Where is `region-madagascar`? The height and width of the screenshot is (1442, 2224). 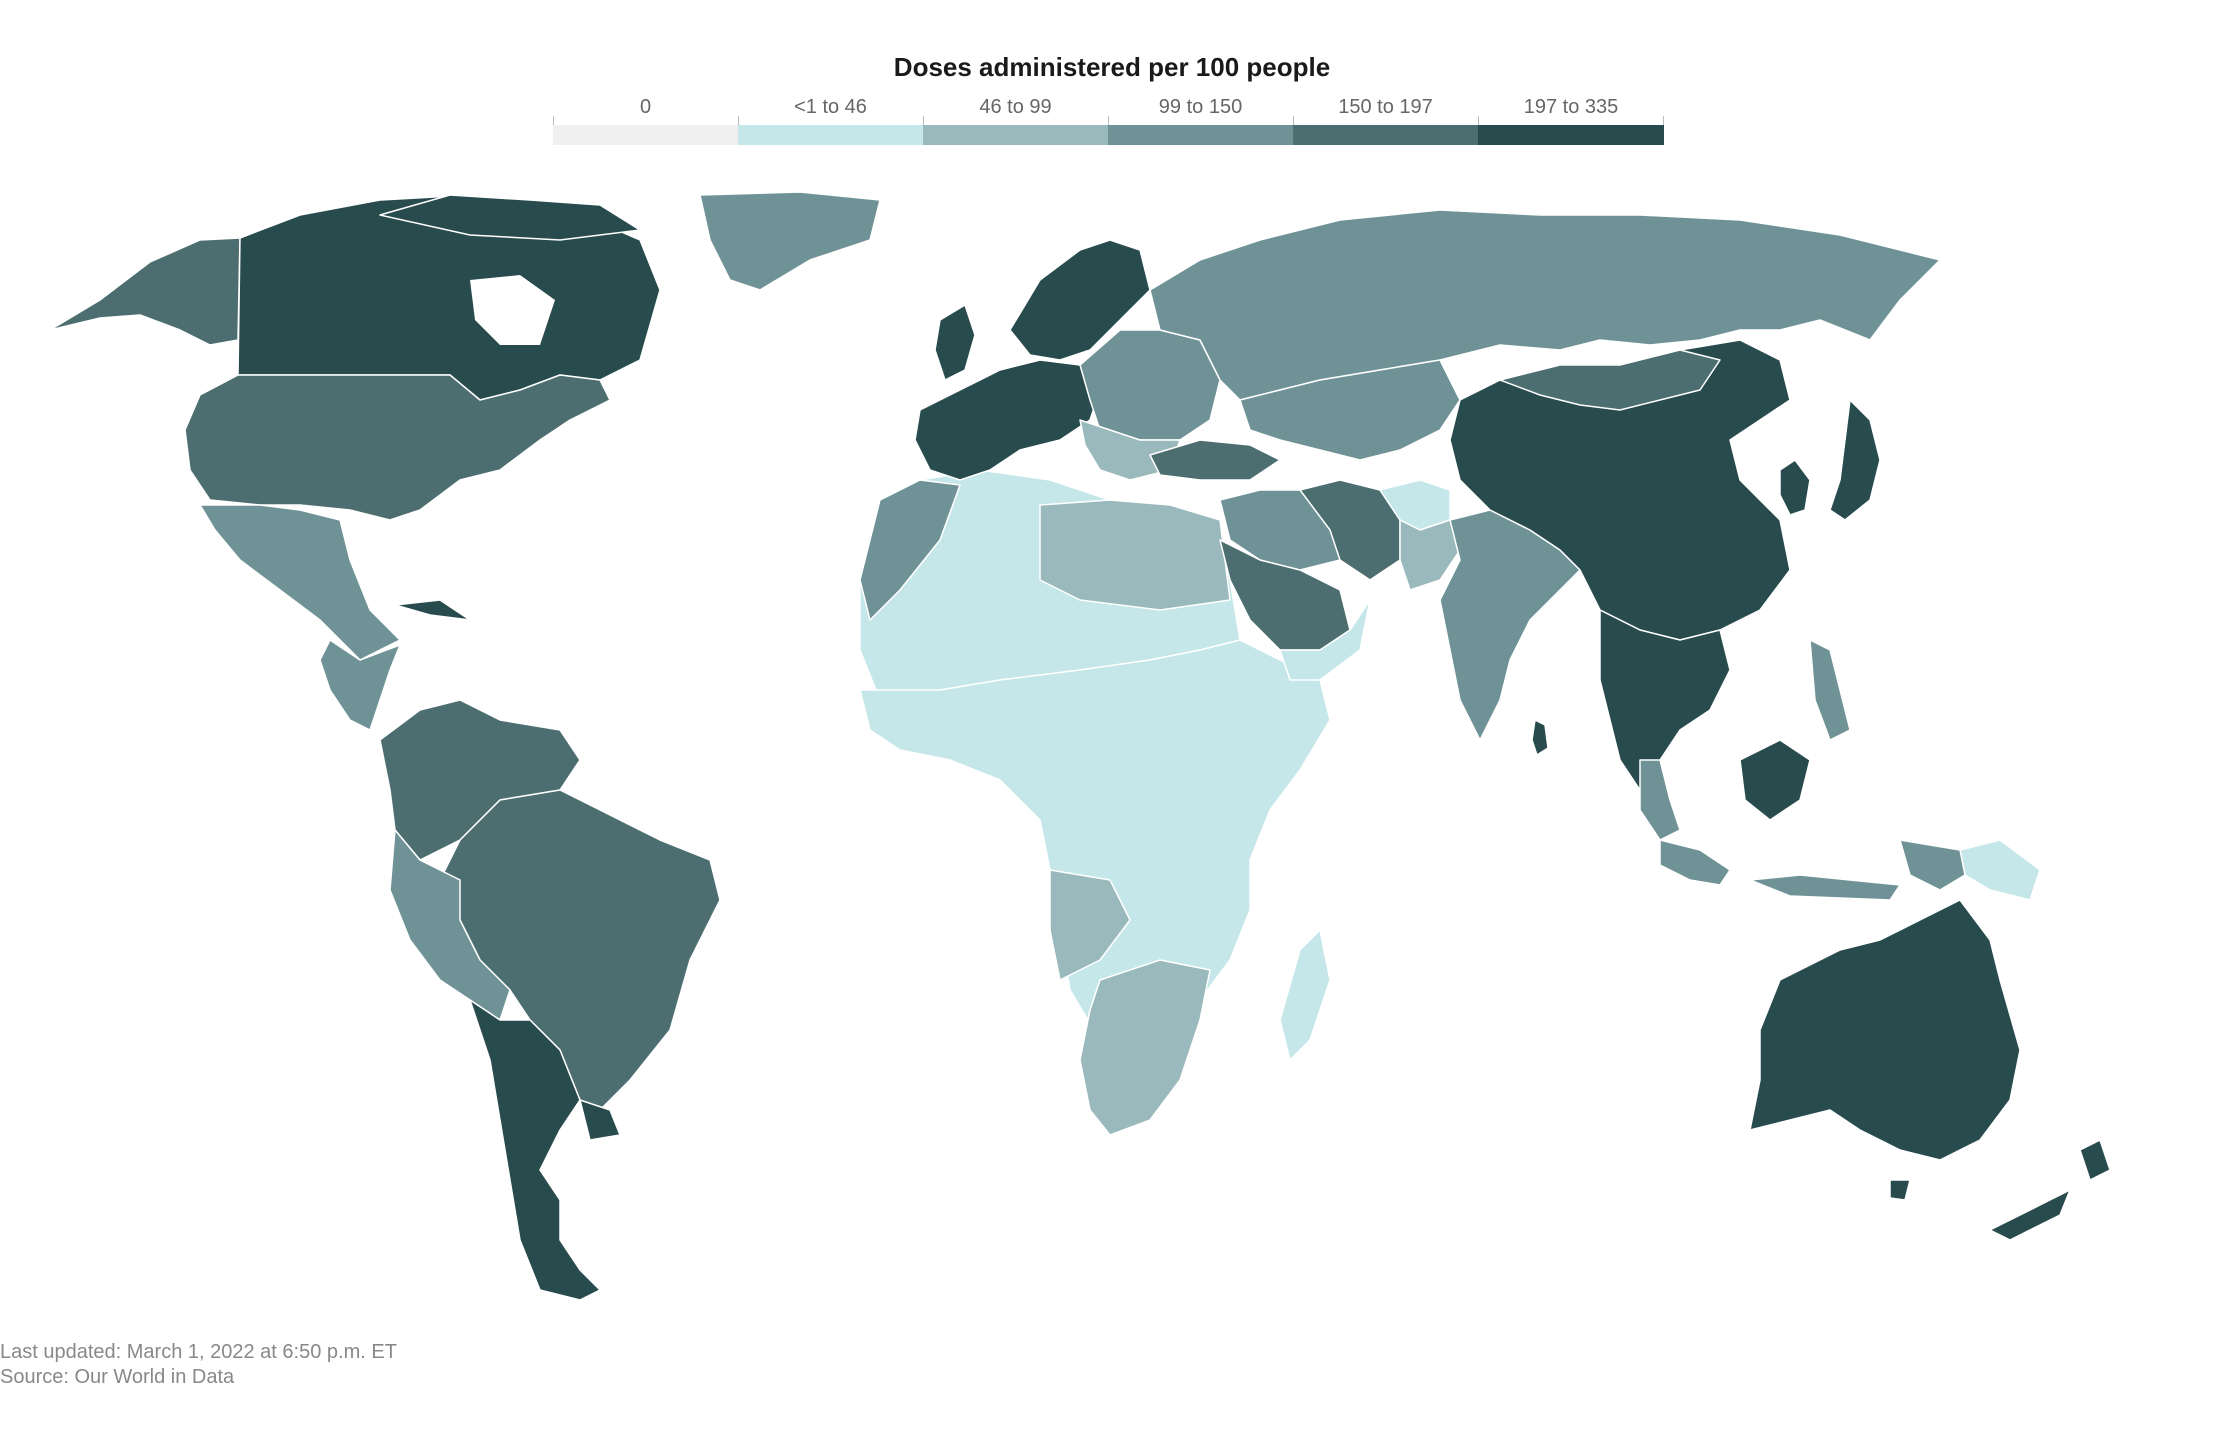
region-madagascar is located at coordinates (1305, 995).